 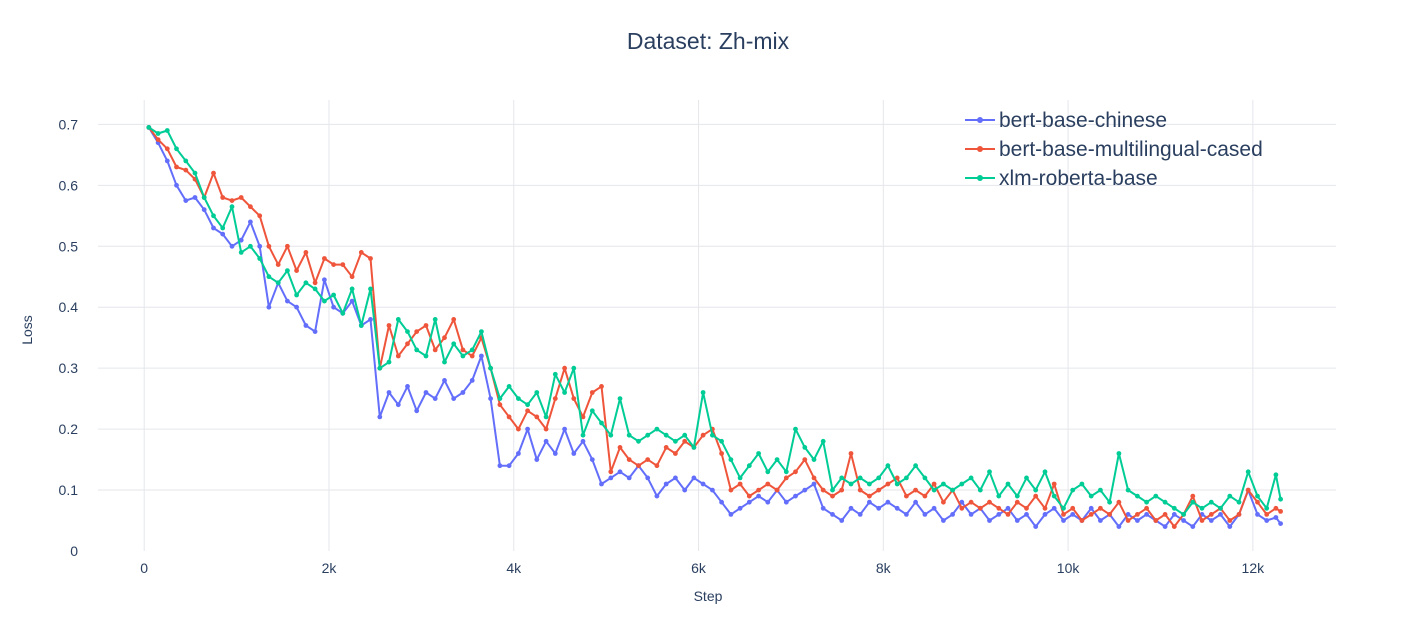 What do you see at coordinates (1061, 178) in the screenshot?
I see `legend-item: xlm-roberta-base` at bounding box center [1061, 178].